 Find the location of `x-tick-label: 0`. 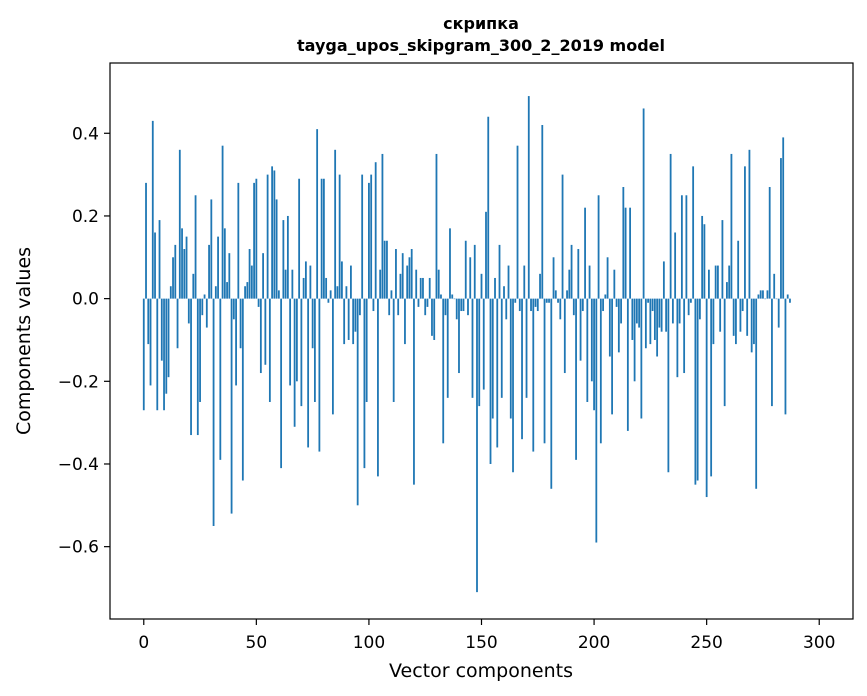

x-tick-label: 0 is located at coordinates (143, 643).